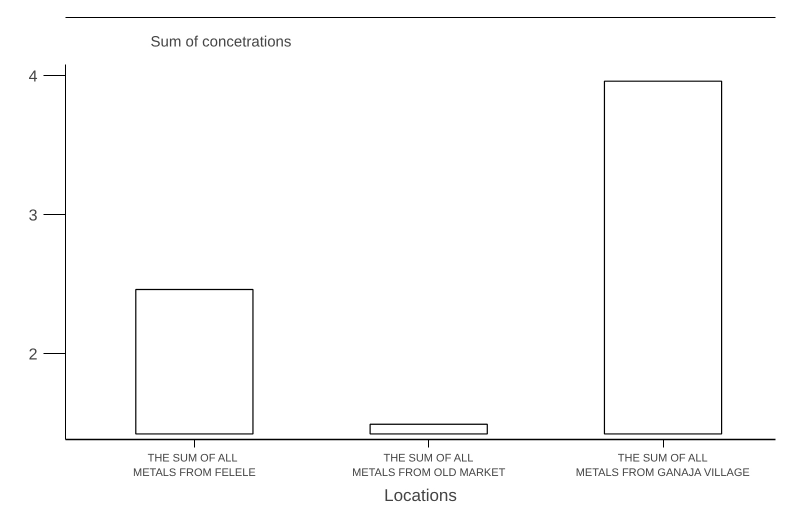  Describe the element at coordinates (33, 216) in the screenshot. I see `y-tick-label: 3` at that location.